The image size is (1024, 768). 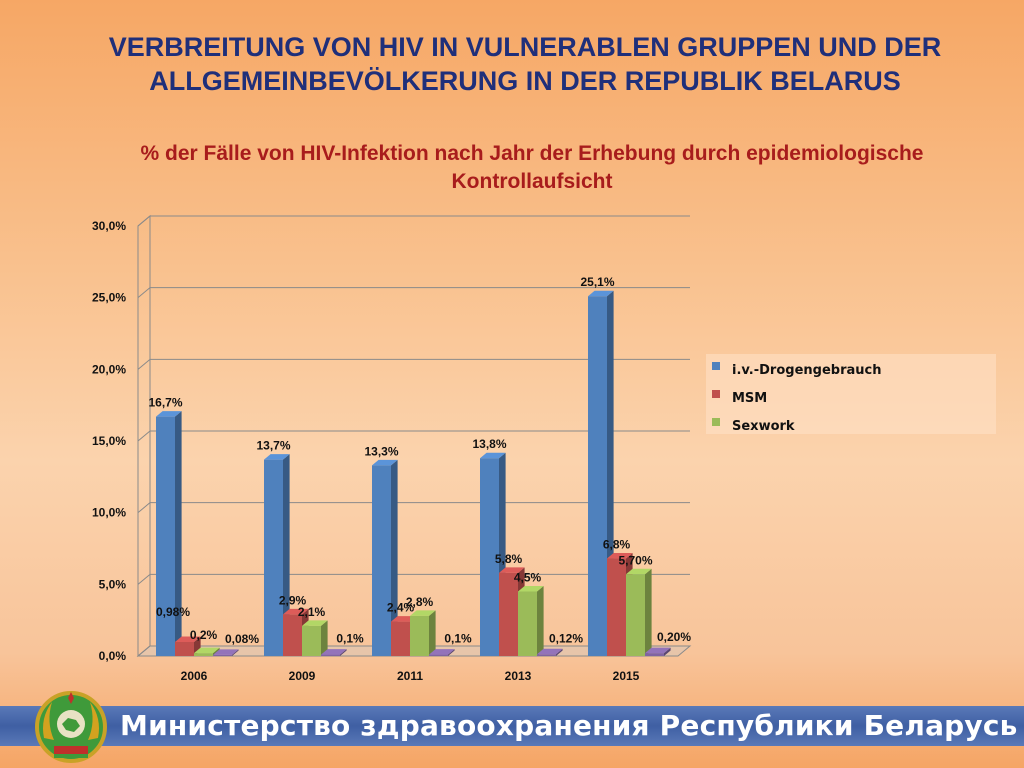 What do you see at coordinates (635, 560) in the screenshot?
I see `data-label: 5,70%` at bounding box center [635, 560].